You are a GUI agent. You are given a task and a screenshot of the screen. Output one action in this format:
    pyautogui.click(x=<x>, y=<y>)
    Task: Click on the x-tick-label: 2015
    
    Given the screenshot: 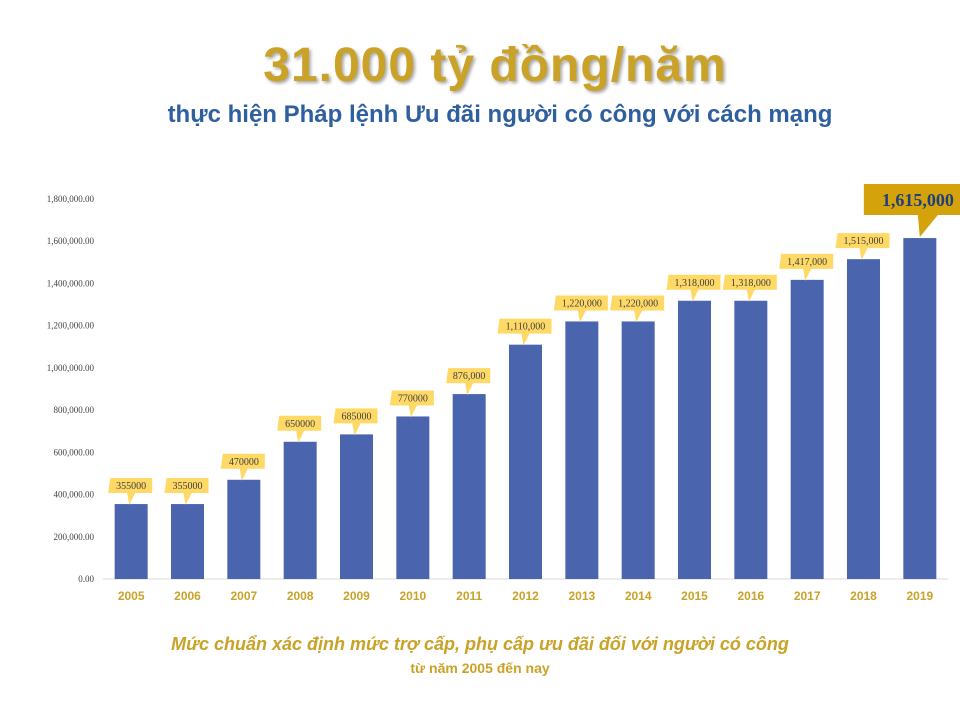 What is the action you would take?
    pyautogui.click(x=694, y=596)
    